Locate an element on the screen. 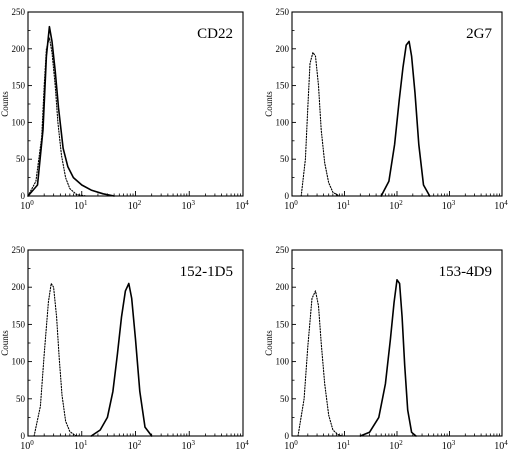 Image resolution: width=520 pixels, height=454 pixels. panel-title: CD22 is located at coordinates (215, 34).